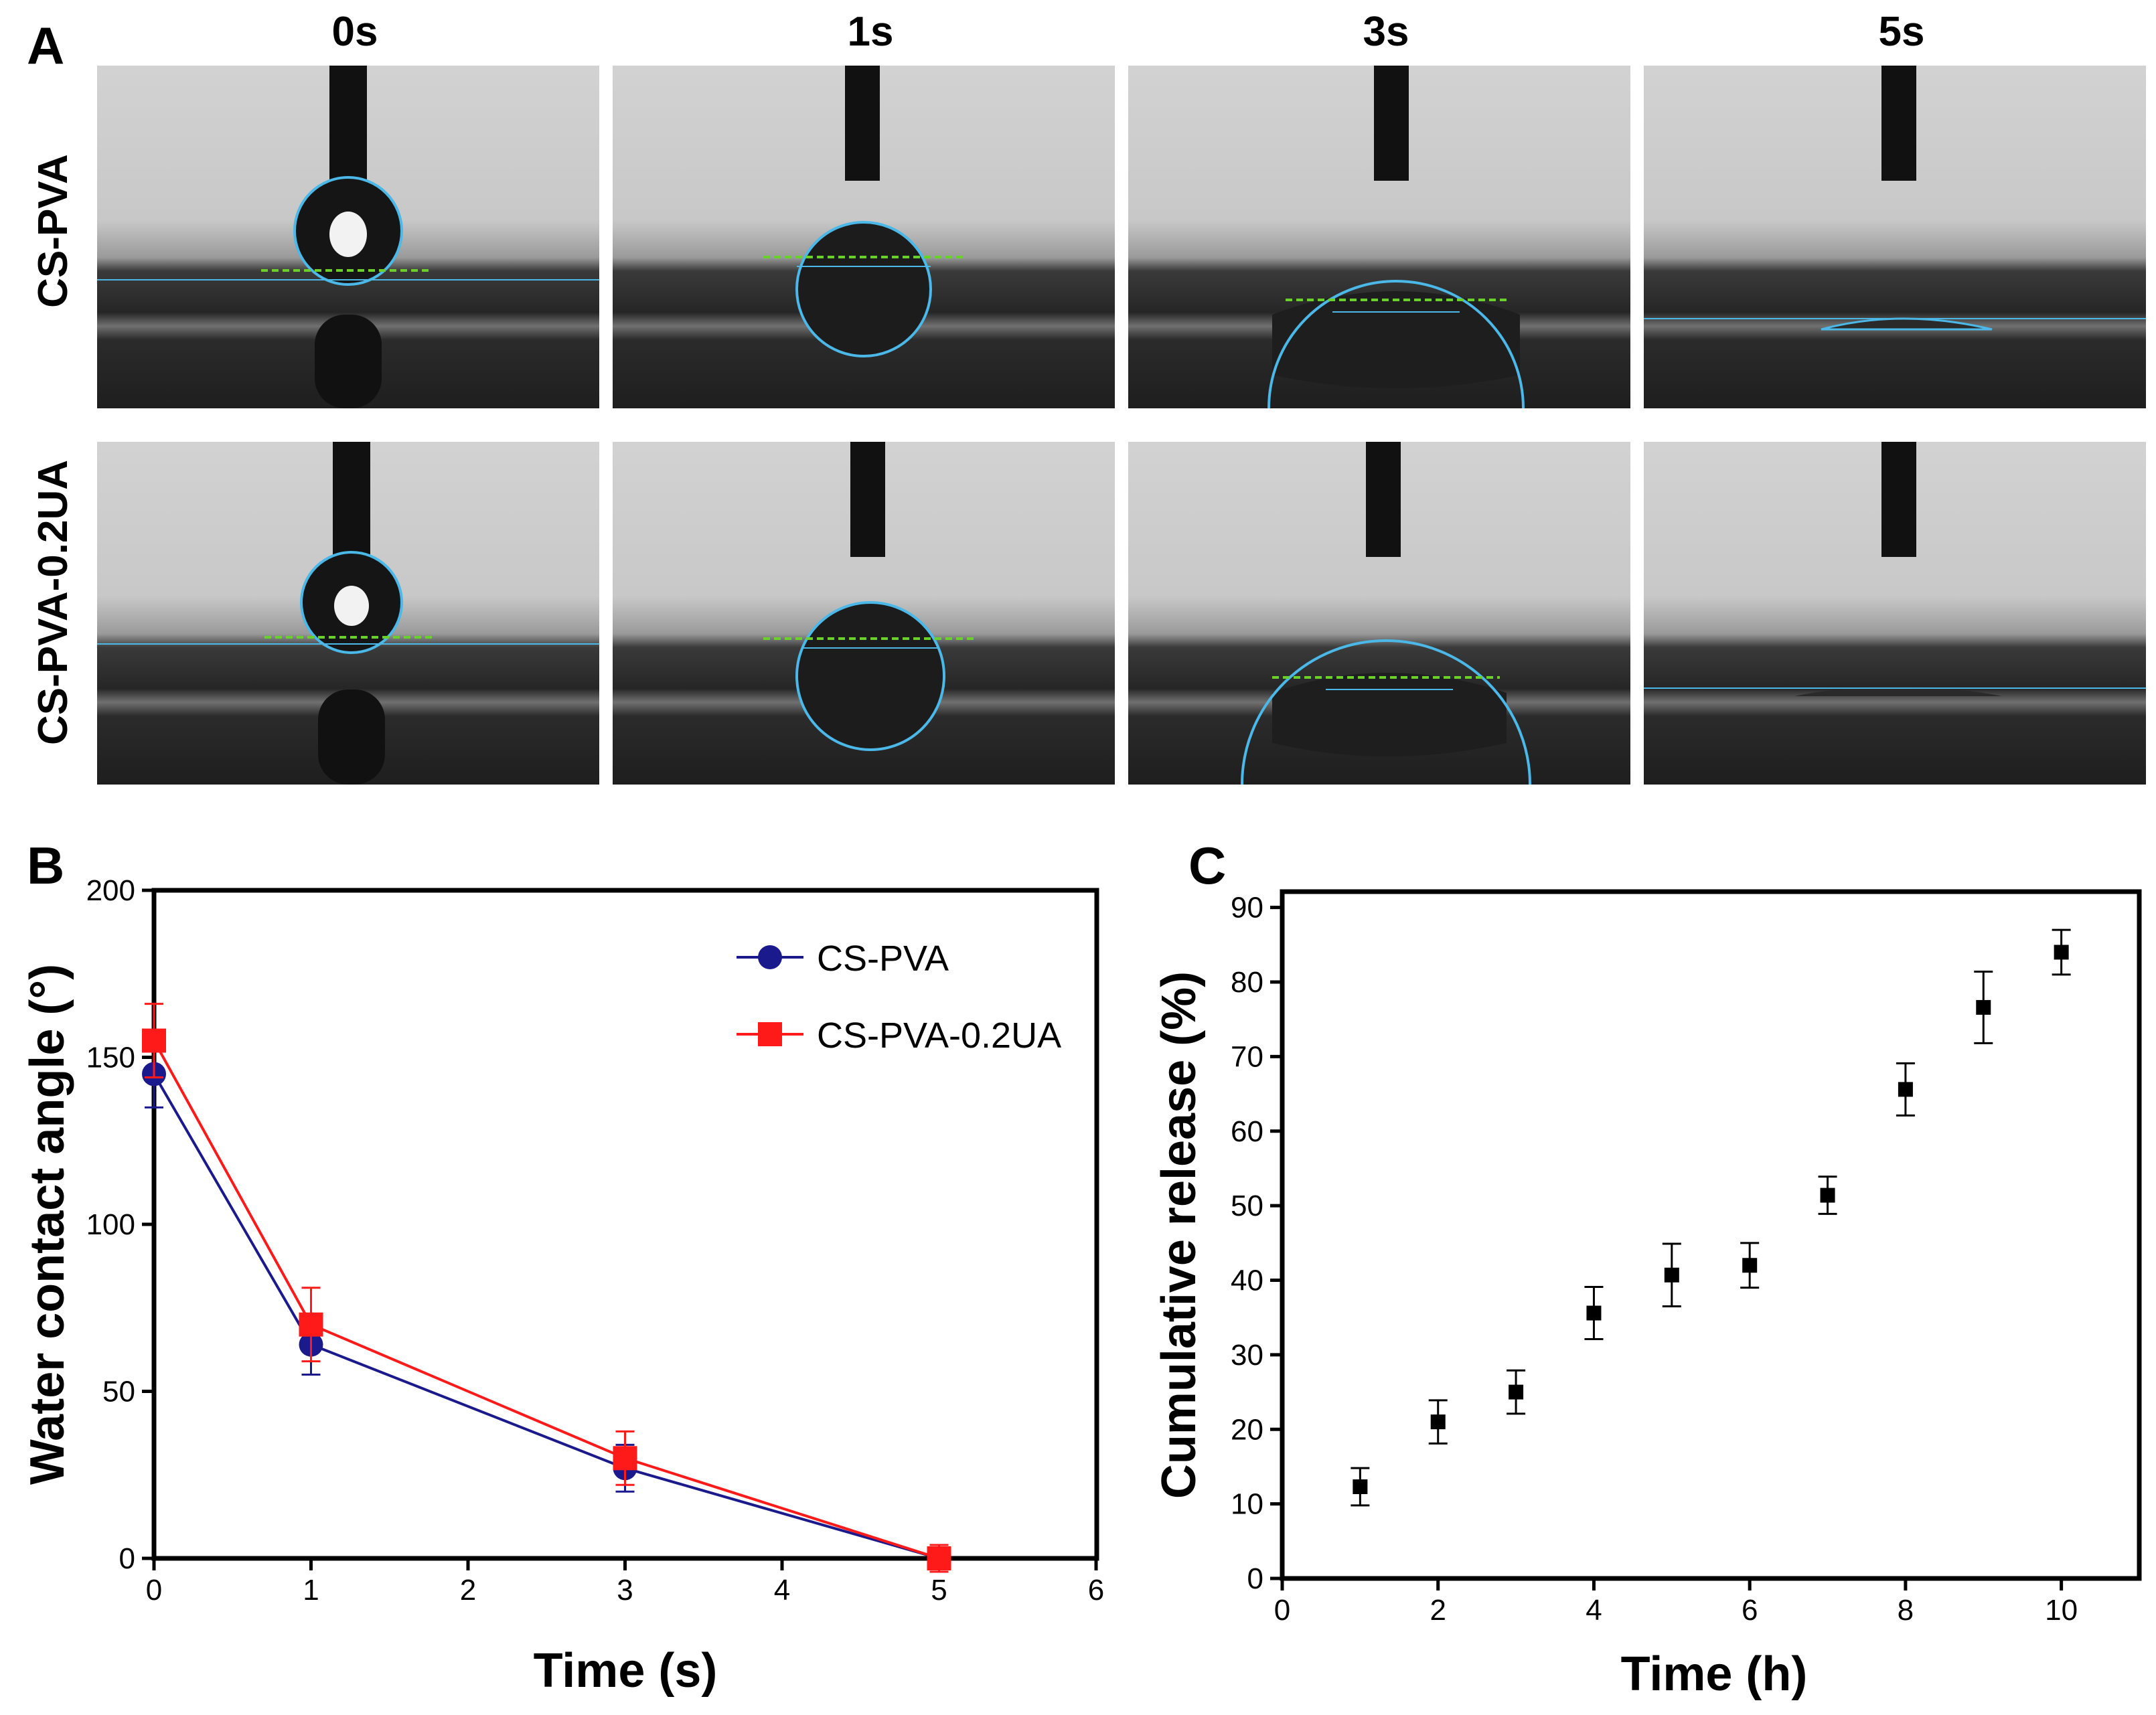 The height and width of the screenshot is (1715, 2156). Describe the element at coordinates (1379, 613) in the screenshot. I see `photo-cs-pva-0-2ua-3s` at that location.